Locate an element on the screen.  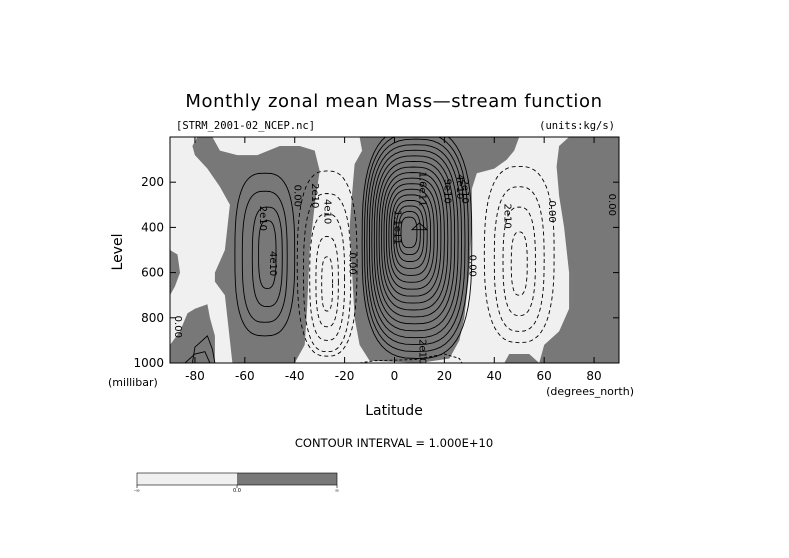
x-axis-label: Latitude is located at coordinates (394, 411).